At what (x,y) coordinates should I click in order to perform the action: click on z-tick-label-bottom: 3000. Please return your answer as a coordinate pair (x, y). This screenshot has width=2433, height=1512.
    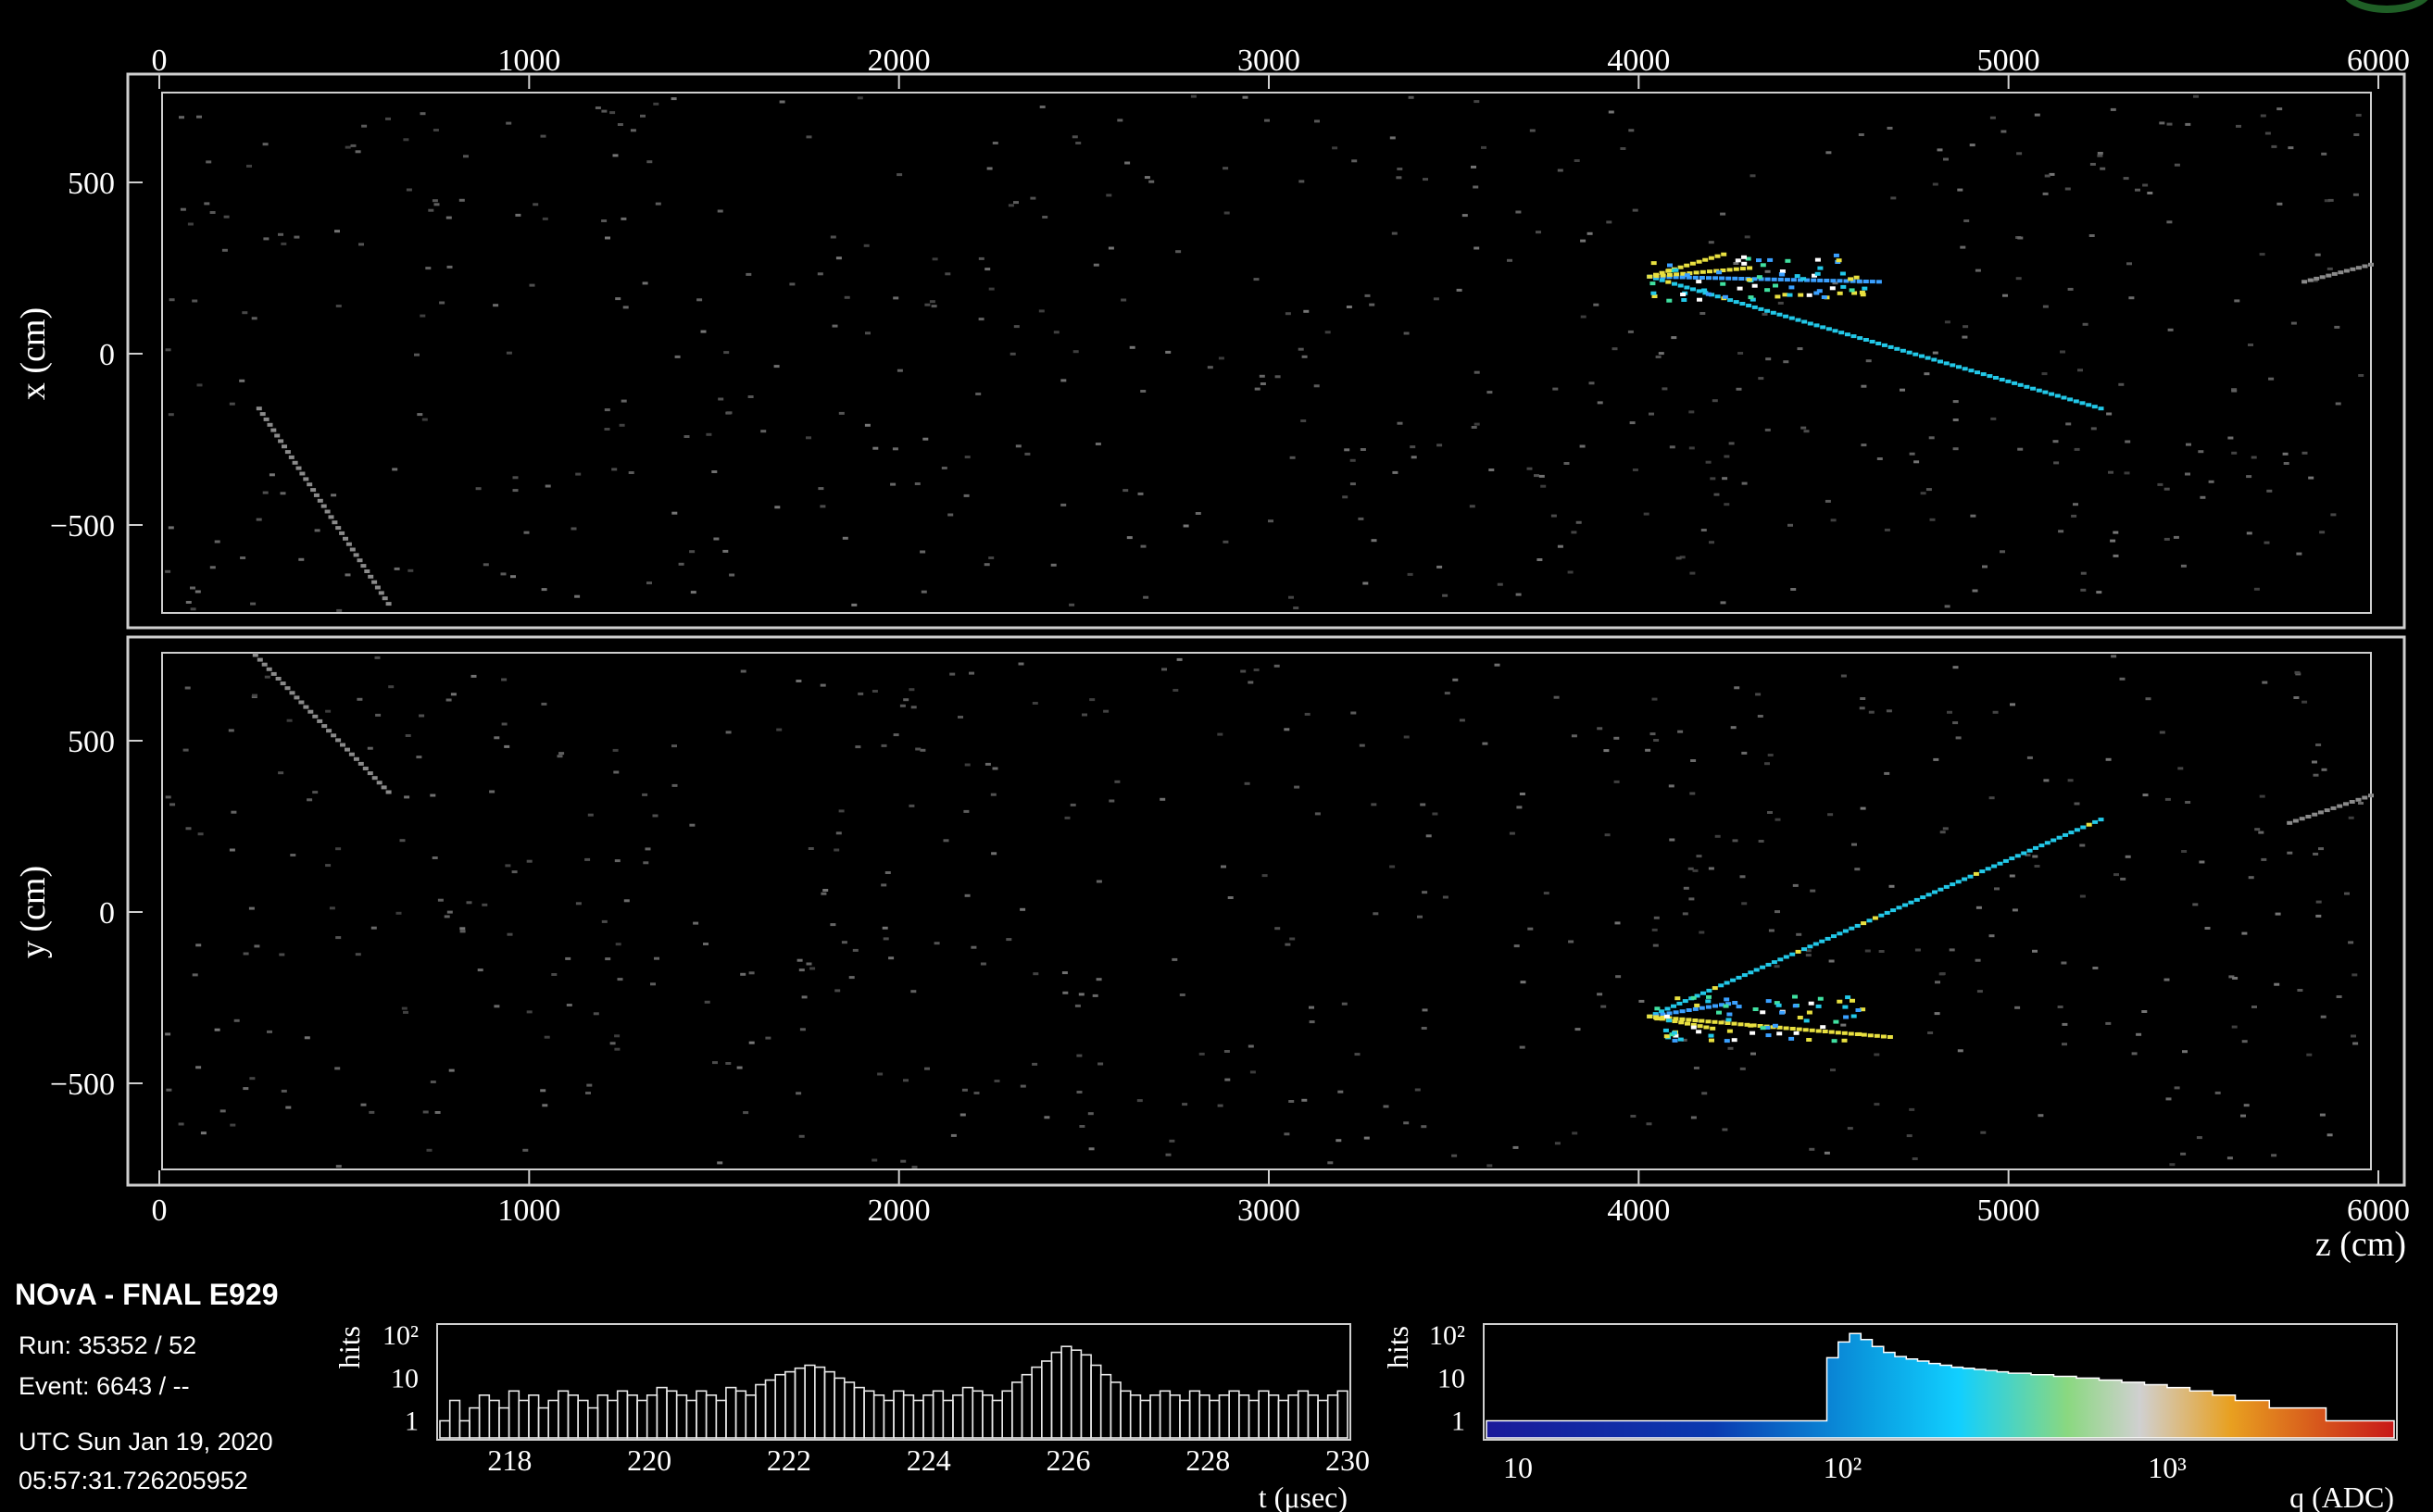
    Looking at the image, I should click on (1268, 1210).